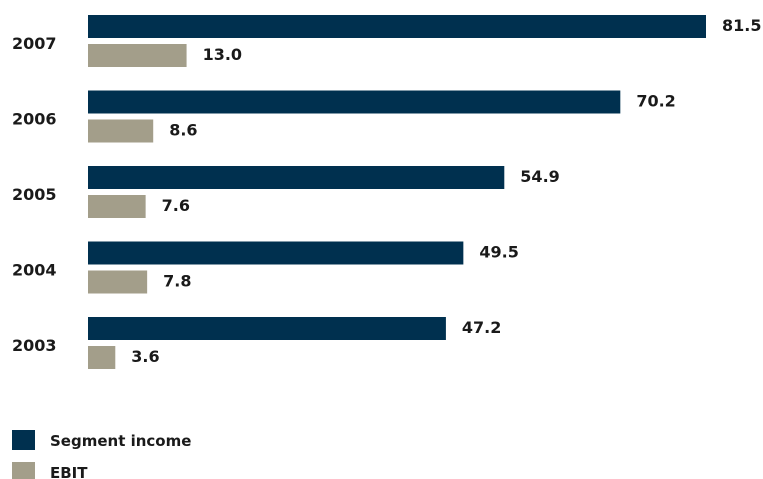 This screenshot has width=763, height=479. Describe the element at coordinates (354, 102) in the screenshot. I see `bar-segment-income-2006` at that location.